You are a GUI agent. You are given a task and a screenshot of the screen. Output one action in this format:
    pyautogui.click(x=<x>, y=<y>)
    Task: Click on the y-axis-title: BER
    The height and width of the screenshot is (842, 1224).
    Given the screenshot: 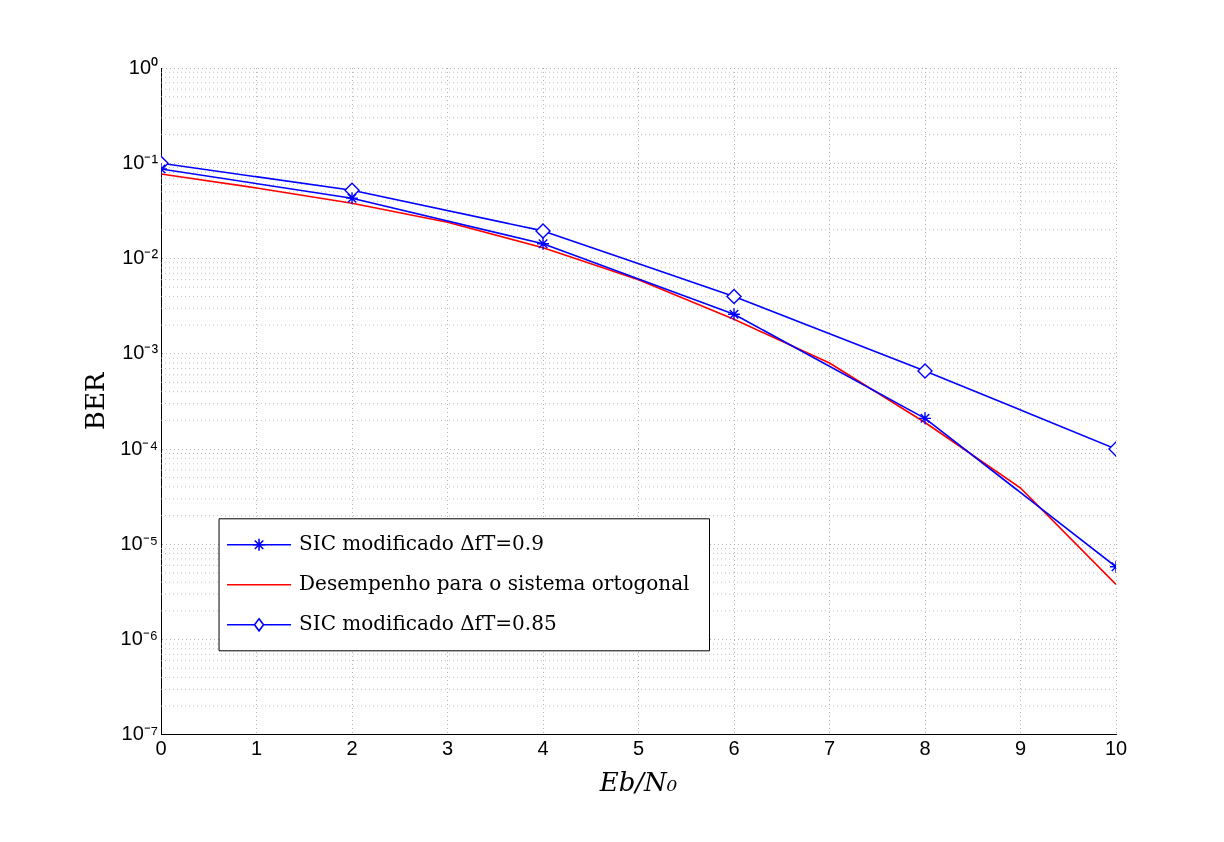 What is the action you would take?
    pyautogui.click(x=95, y=401)
    